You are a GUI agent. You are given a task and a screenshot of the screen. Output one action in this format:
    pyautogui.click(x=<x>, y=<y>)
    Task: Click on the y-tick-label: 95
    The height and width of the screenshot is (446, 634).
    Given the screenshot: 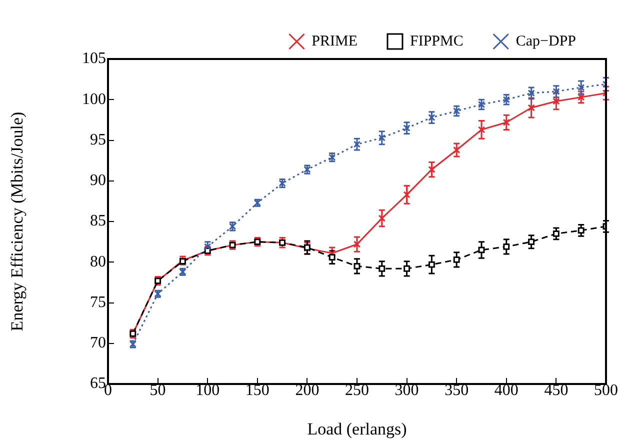 What is the action you would take?
    pyautogui.click(x=98, y=139)
    